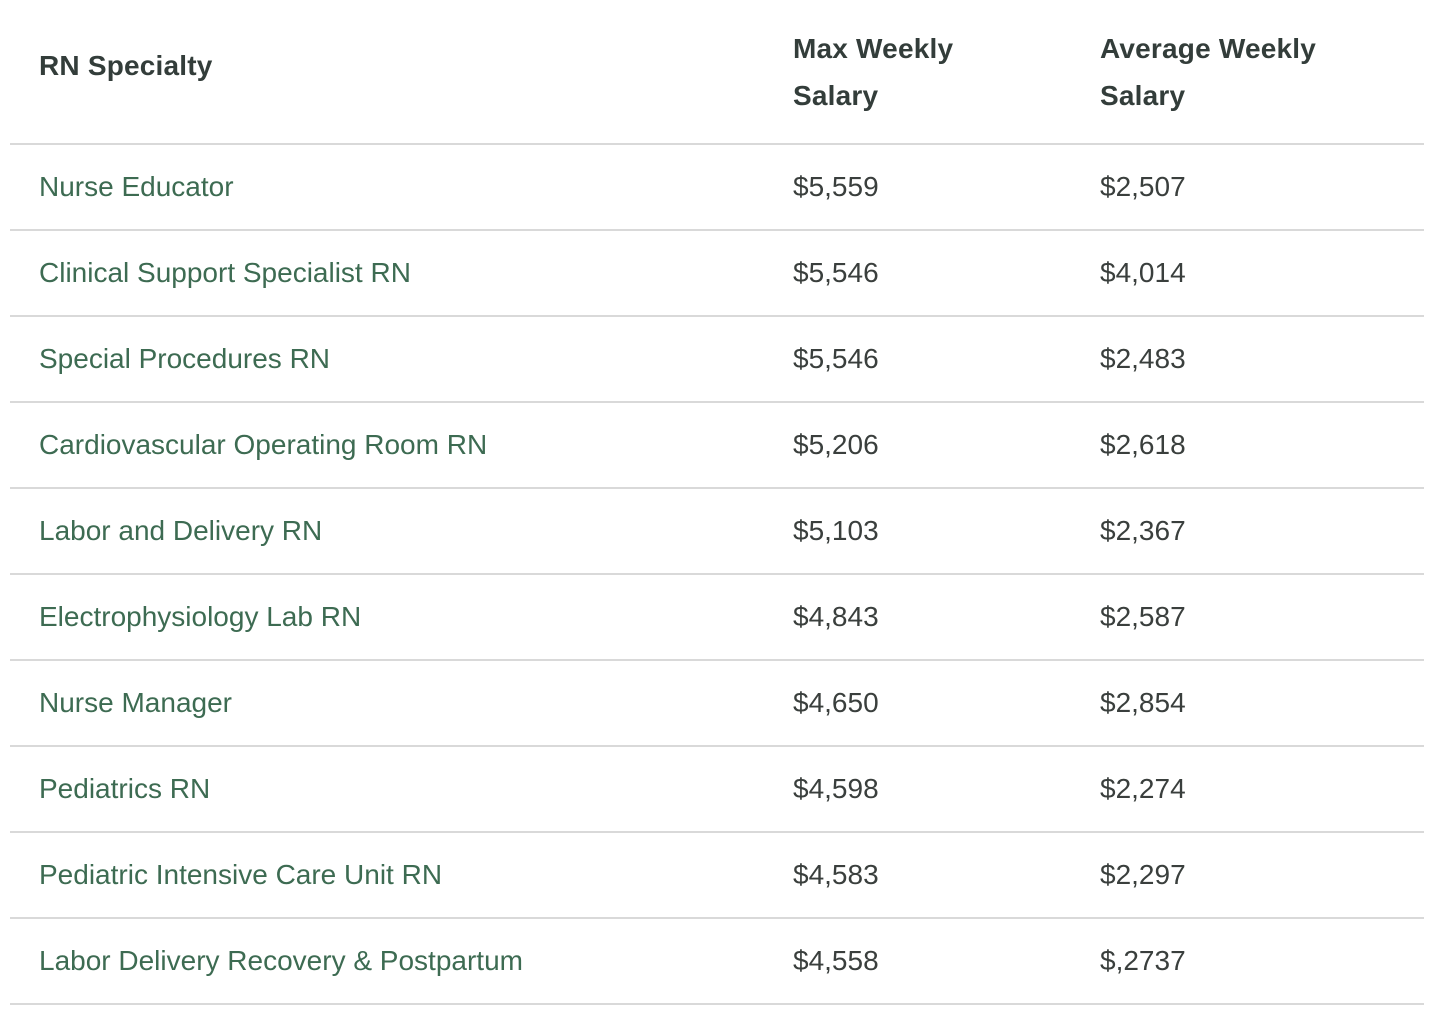  Describe the element at coordinates (125, 788) in the screenshot. I see `specialty-cell: Pediatrics RN` at that location.